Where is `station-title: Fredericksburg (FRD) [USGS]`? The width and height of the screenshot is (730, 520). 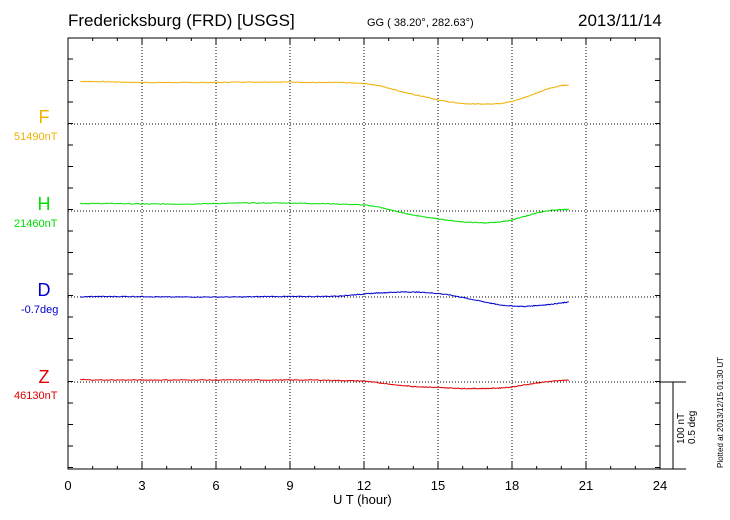 station-title: Fredericksburg (FRD) [USGS] is located at coordinates (181, 20).